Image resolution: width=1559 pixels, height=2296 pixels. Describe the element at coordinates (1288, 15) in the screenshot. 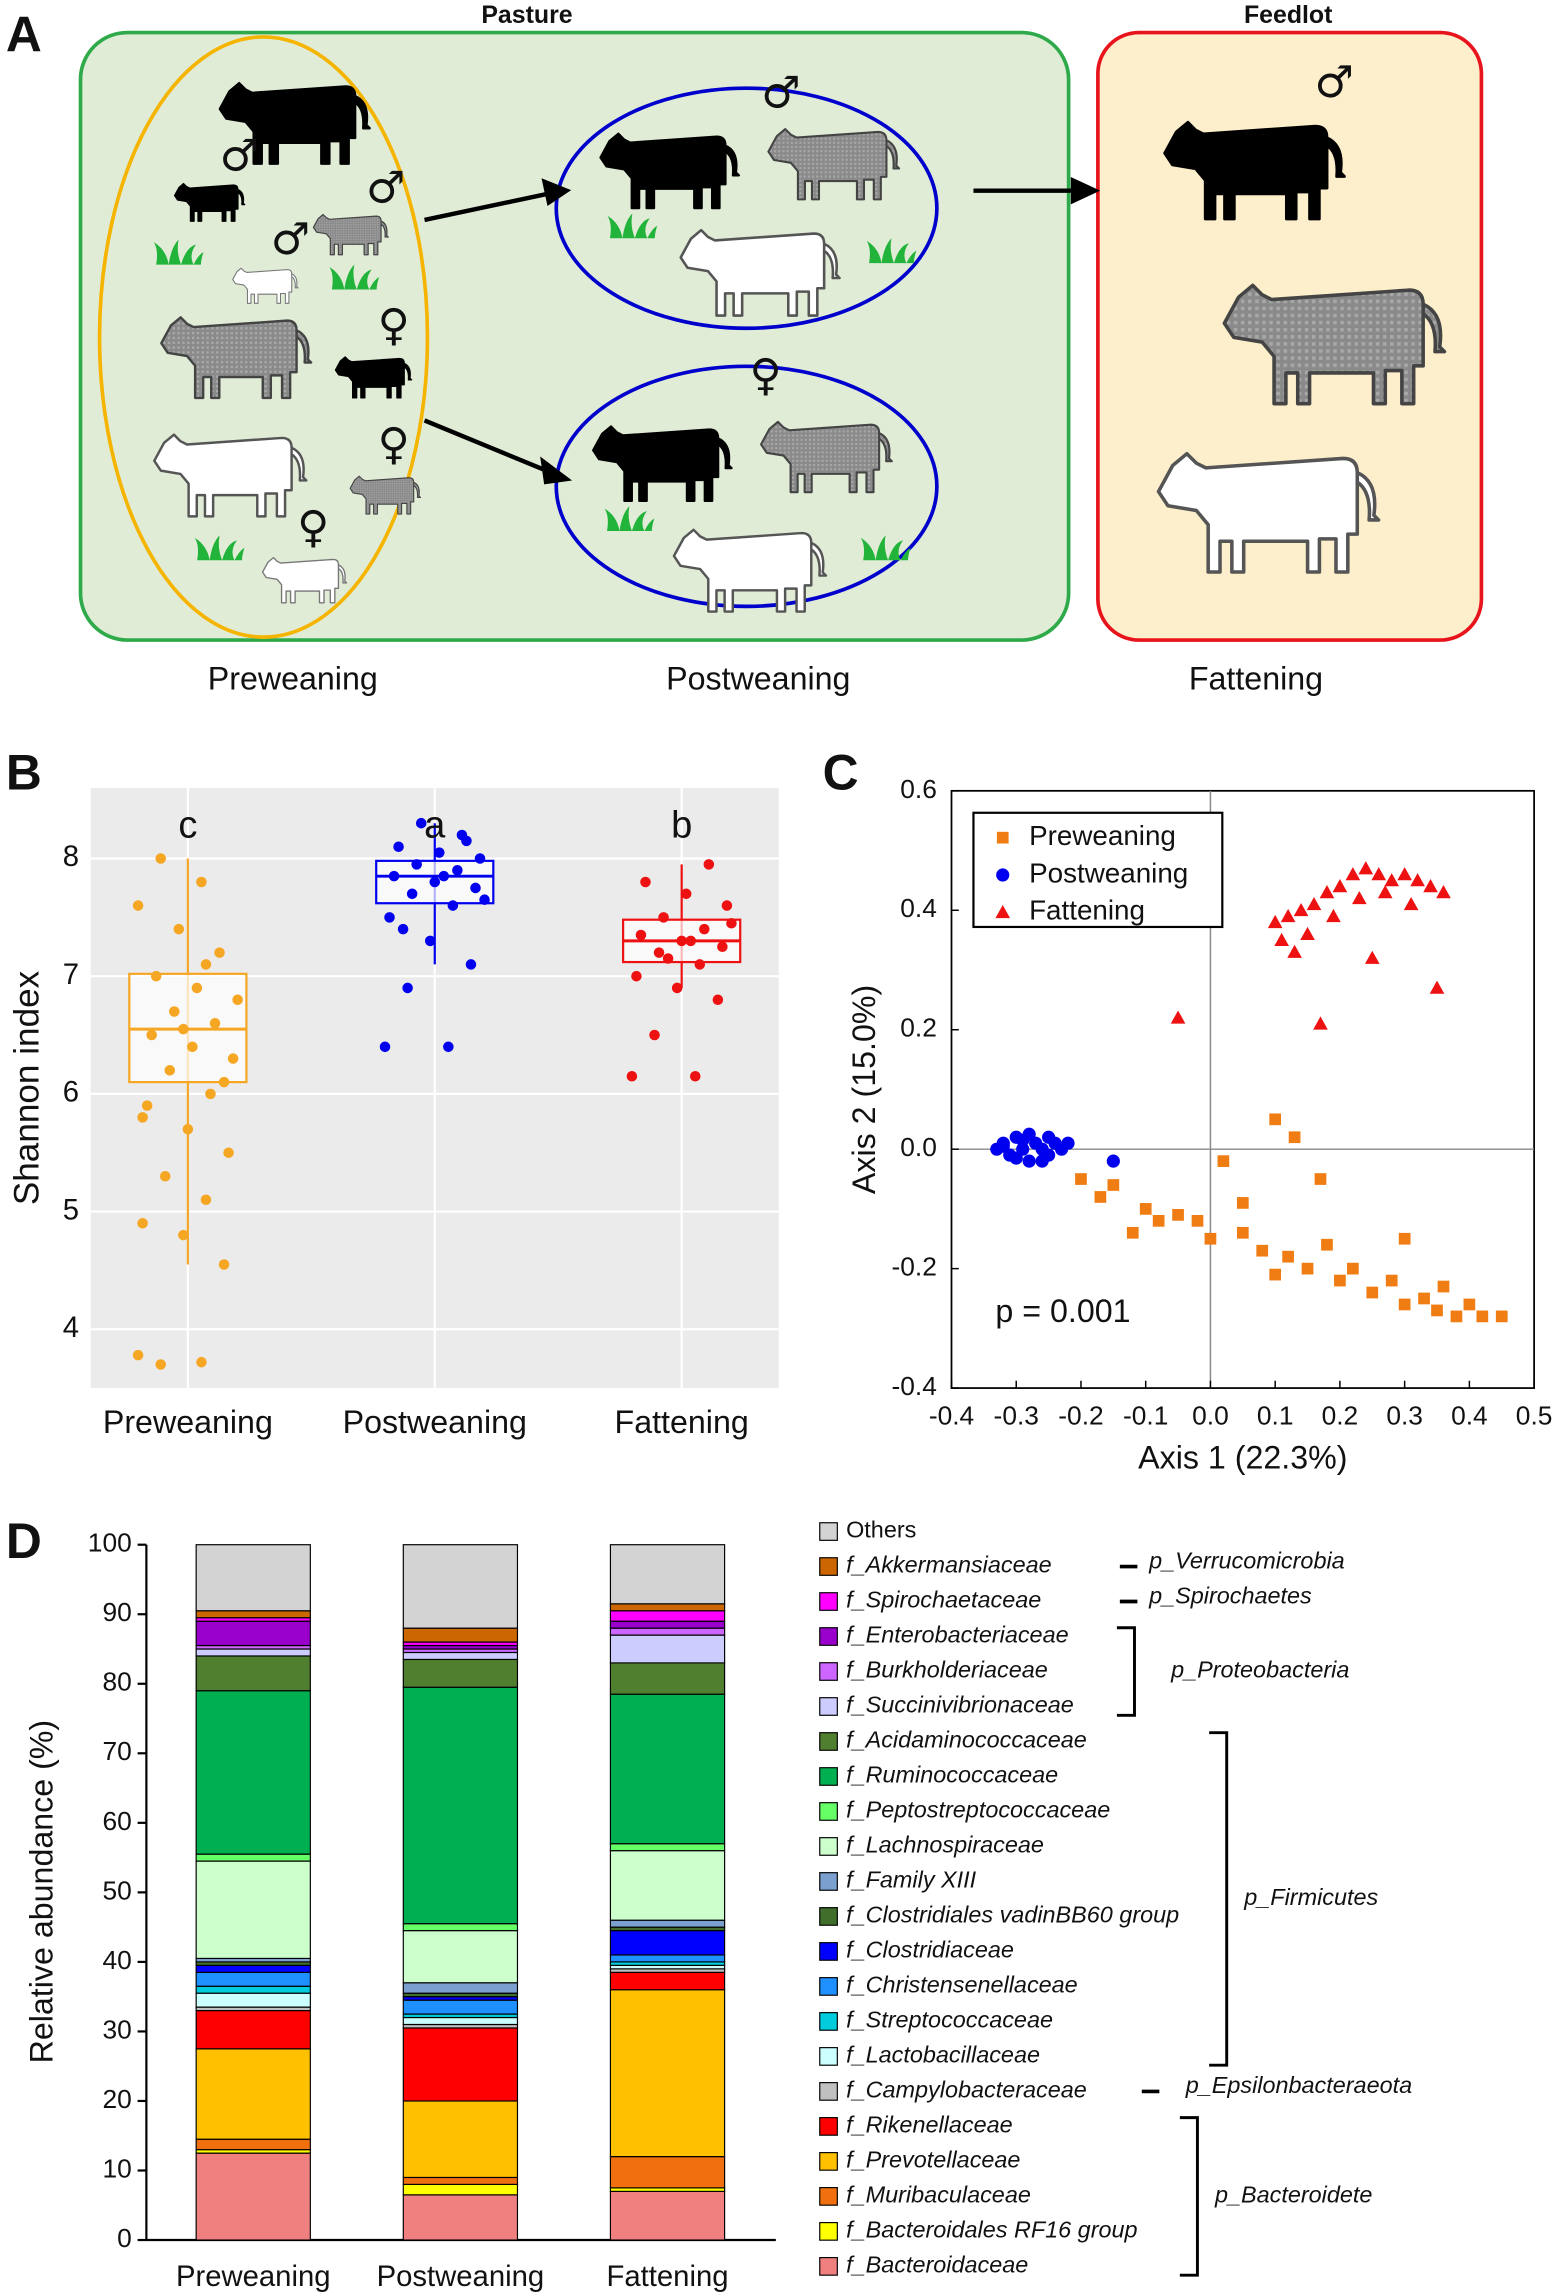

I see `feedlot-label: Feedlot` at that location.